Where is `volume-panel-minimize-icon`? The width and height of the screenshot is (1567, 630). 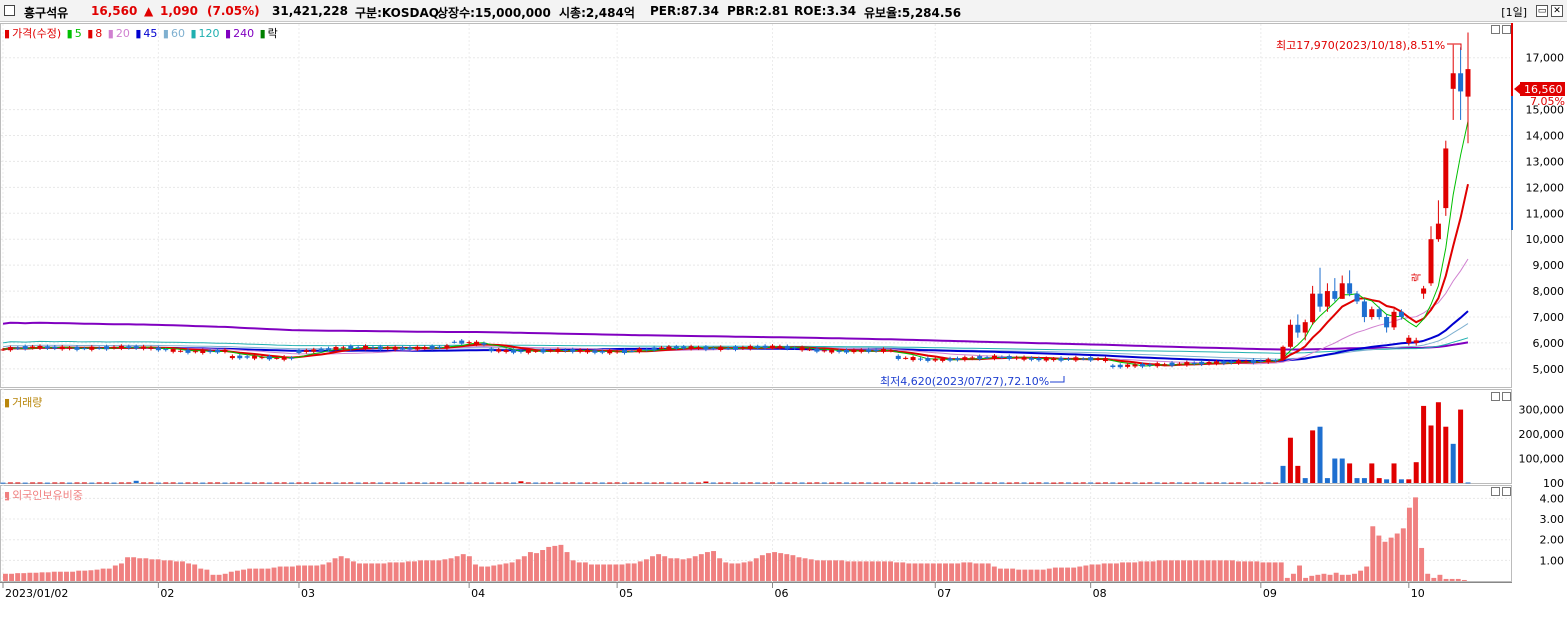 volume-panel-minimize-icon is located at coordinates (1495, 396).